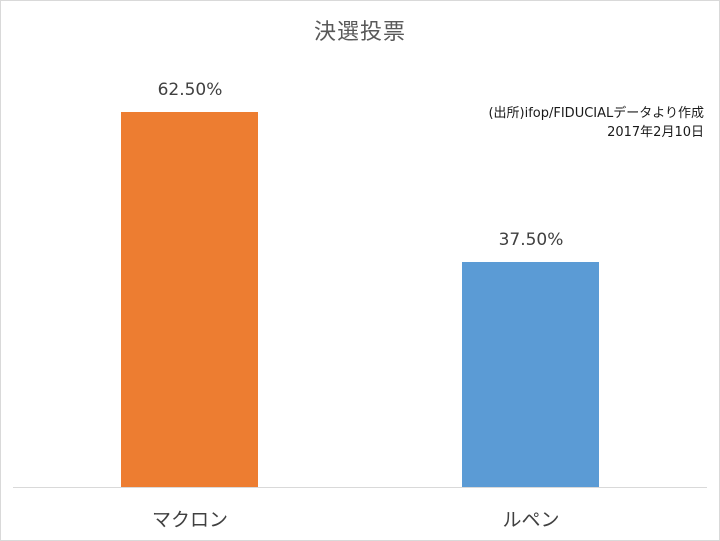 The height and width of the screenshot is (541, 720). Describe the element at coordinates (189, 520) in the screenshot. I see `category-label-macron: マクロン` at that location.